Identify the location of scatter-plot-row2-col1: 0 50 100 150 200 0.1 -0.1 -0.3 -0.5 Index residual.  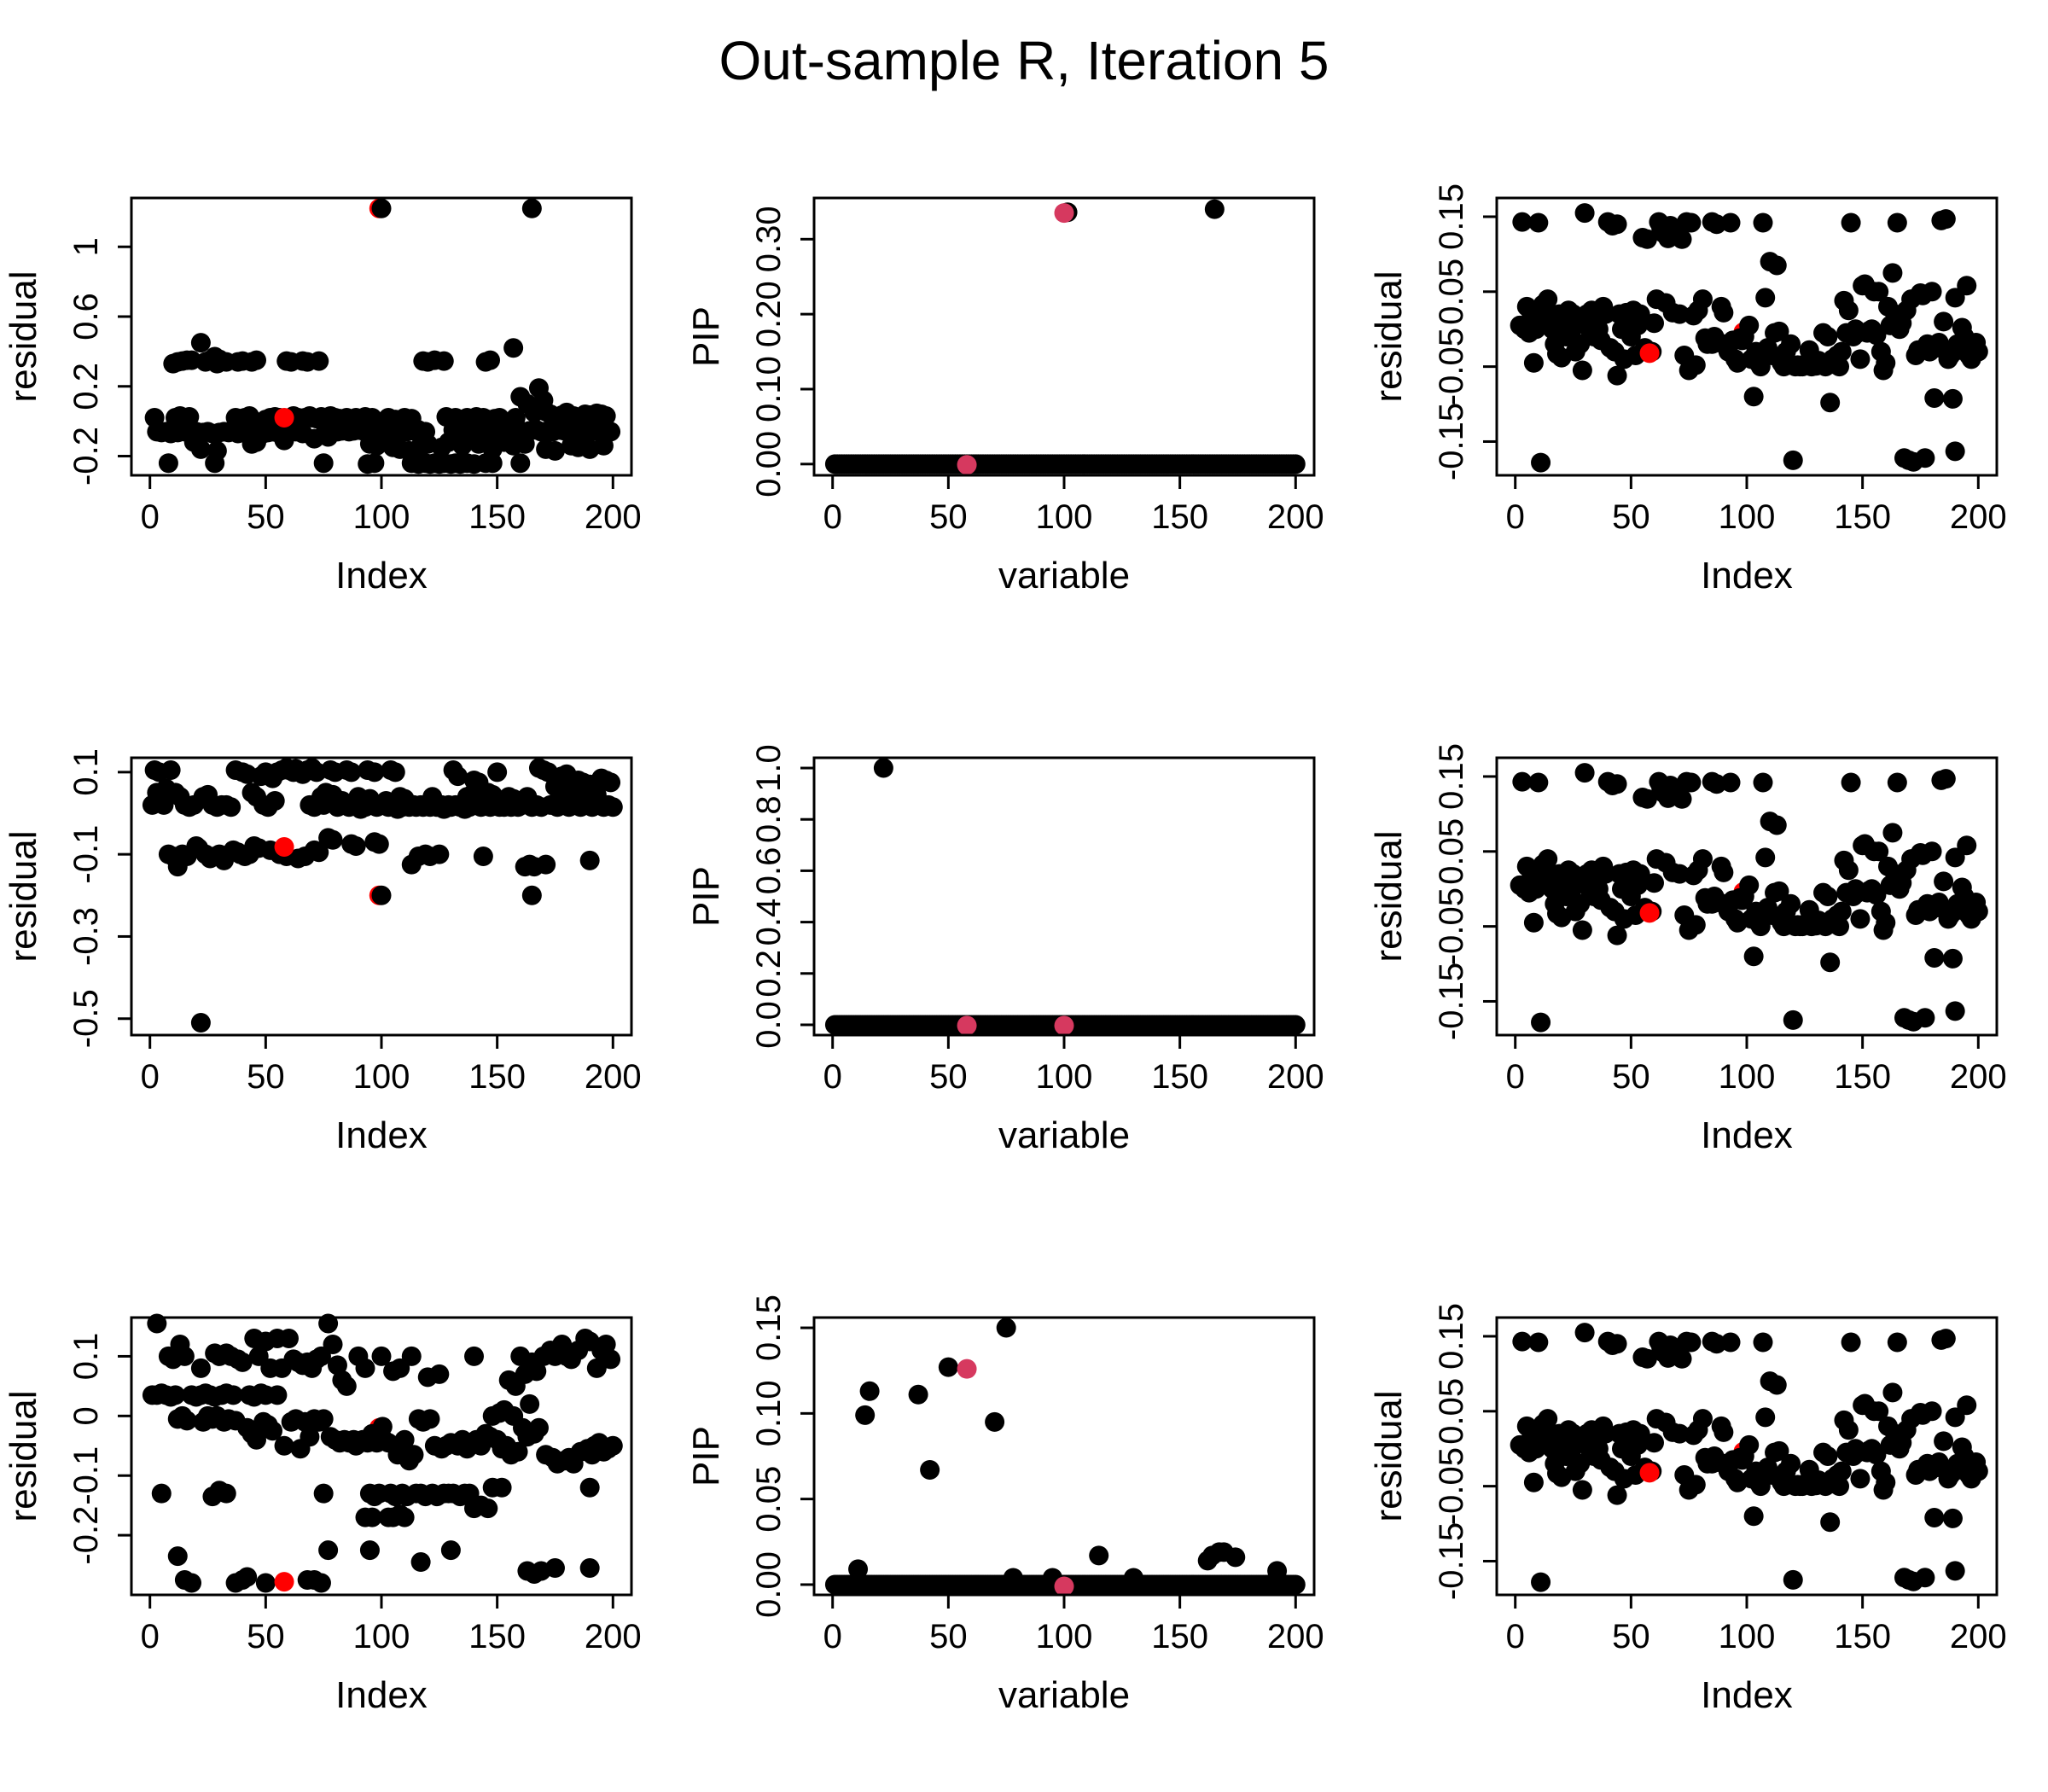
(322, 952).